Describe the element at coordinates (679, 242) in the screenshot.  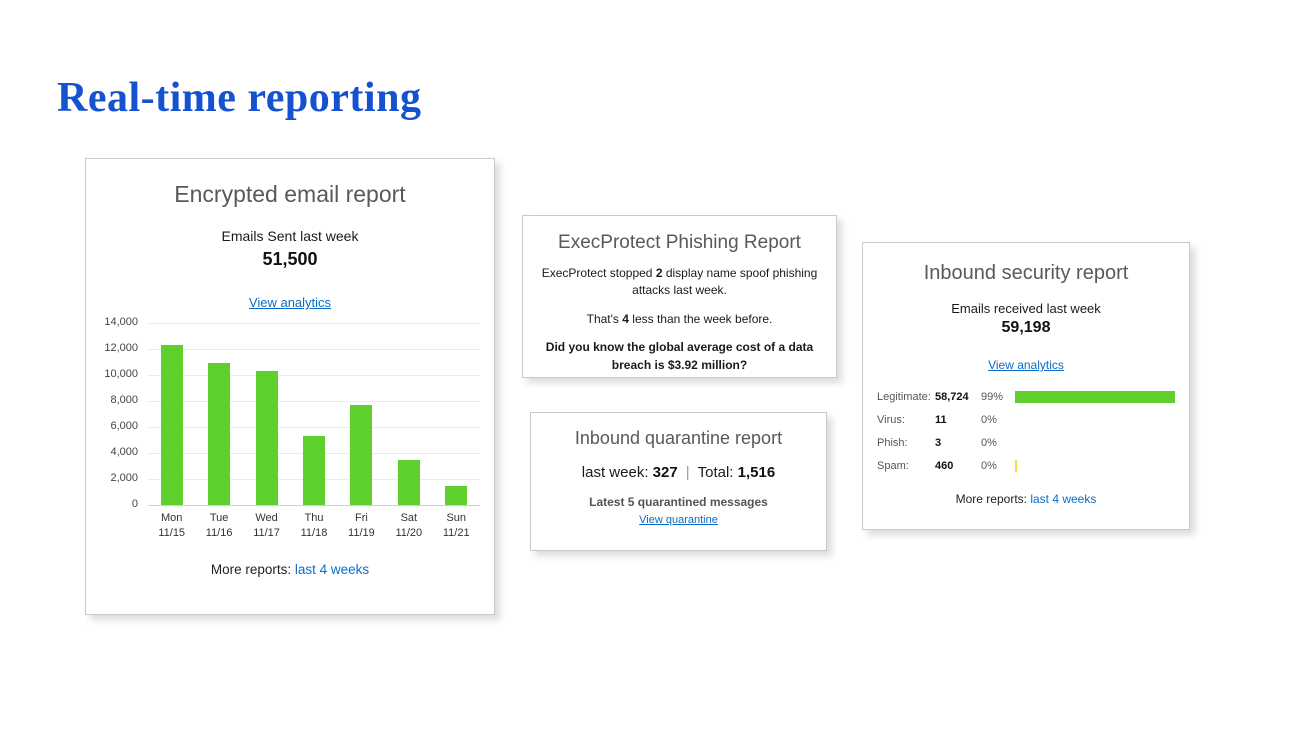
I see `execprotect-title: ExecProtect Phishing Report` at that location.